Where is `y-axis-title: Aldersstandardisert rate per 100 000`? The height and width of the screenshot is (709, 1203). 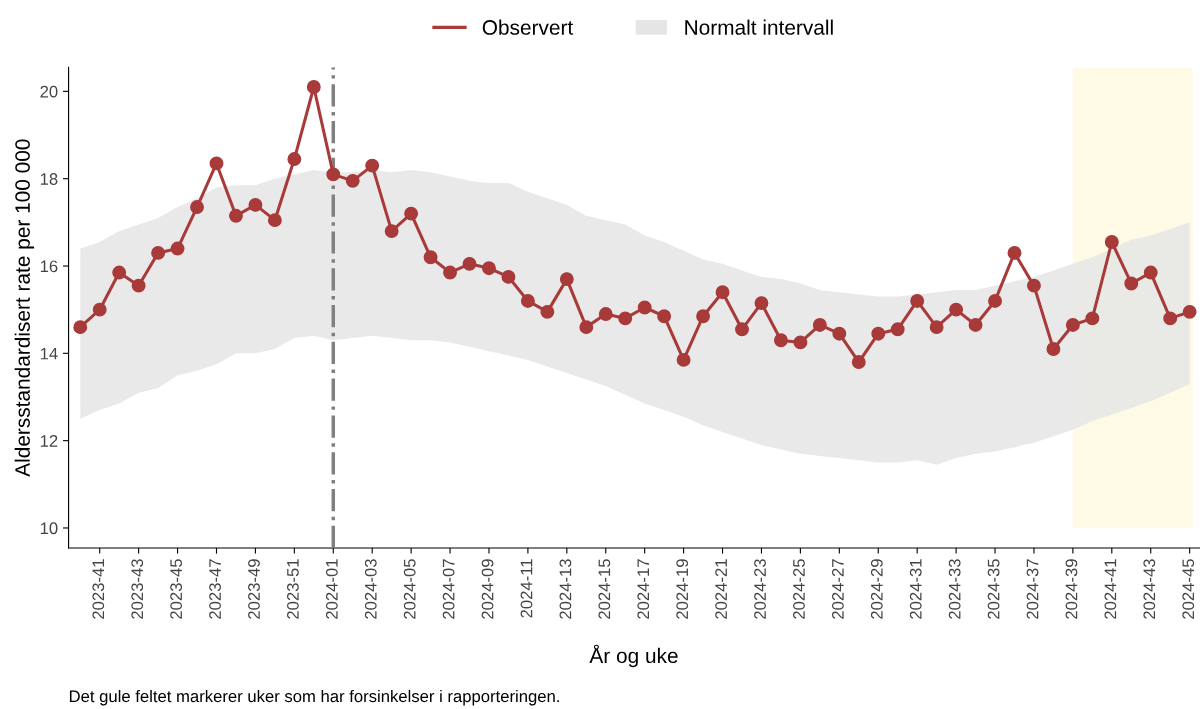 y-axis-title: Aldersstandardisert rate per 100 000 is located at coordinates (24, 308).